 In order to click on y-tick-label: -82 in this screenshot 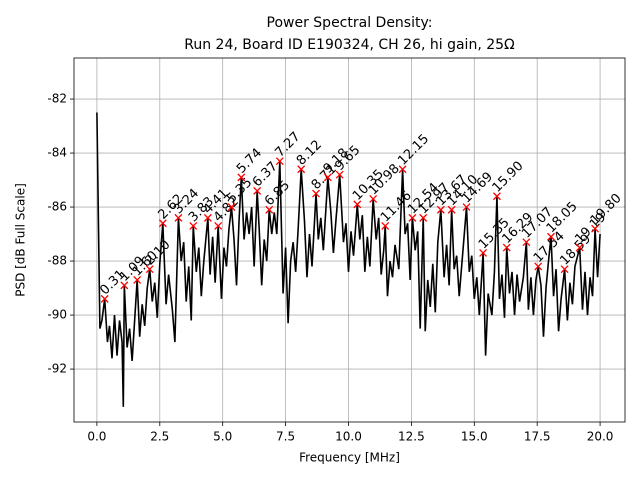, I will do `click(57, 99)`.